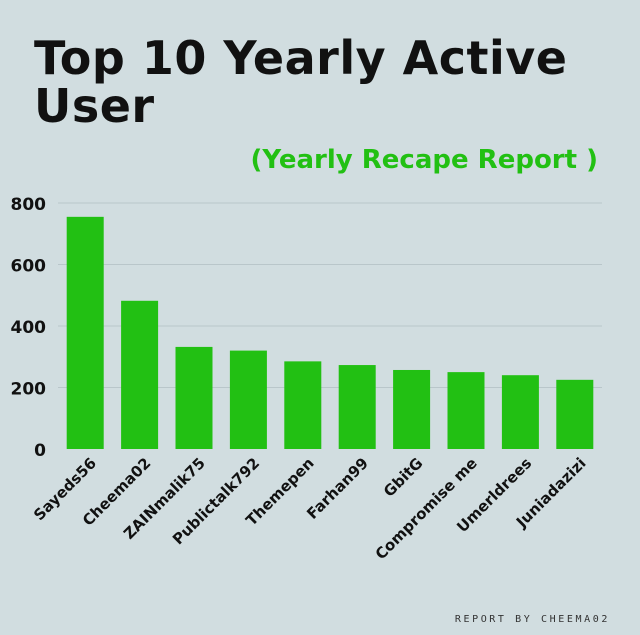 The height and width of the screenshot is (635, 640). What do you see at coordinates (29, 390) in the screenshot?
I see `y-tick-label: 200` at bounding box center [29, 390].